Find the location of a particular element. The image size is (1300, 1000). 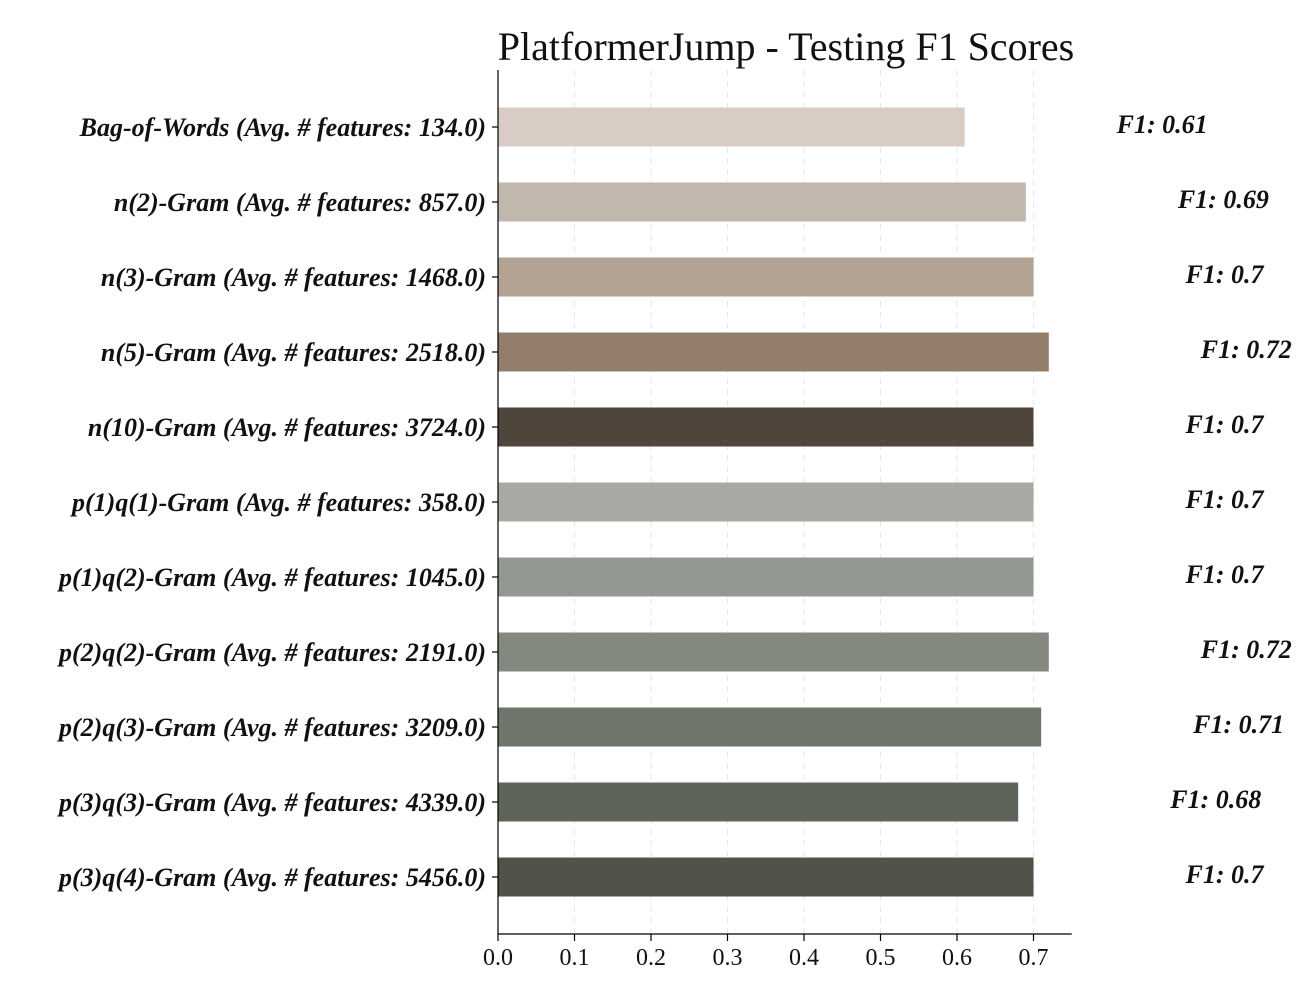

category-label: p(1)q(2)-Gram (Avg. # features: 1045.0) is located at coordinates (271, 577).